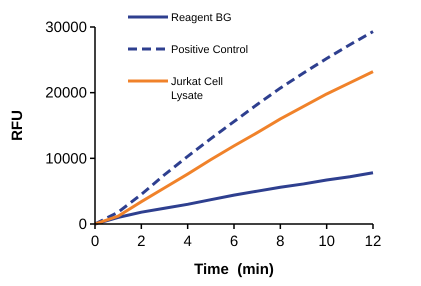 The width and height of the screenshot is (421, 286). What do you see at coordinates (66, 27) in the screenshot?
I see `y-tick-label: 30000` at bounding box center [66, 27].